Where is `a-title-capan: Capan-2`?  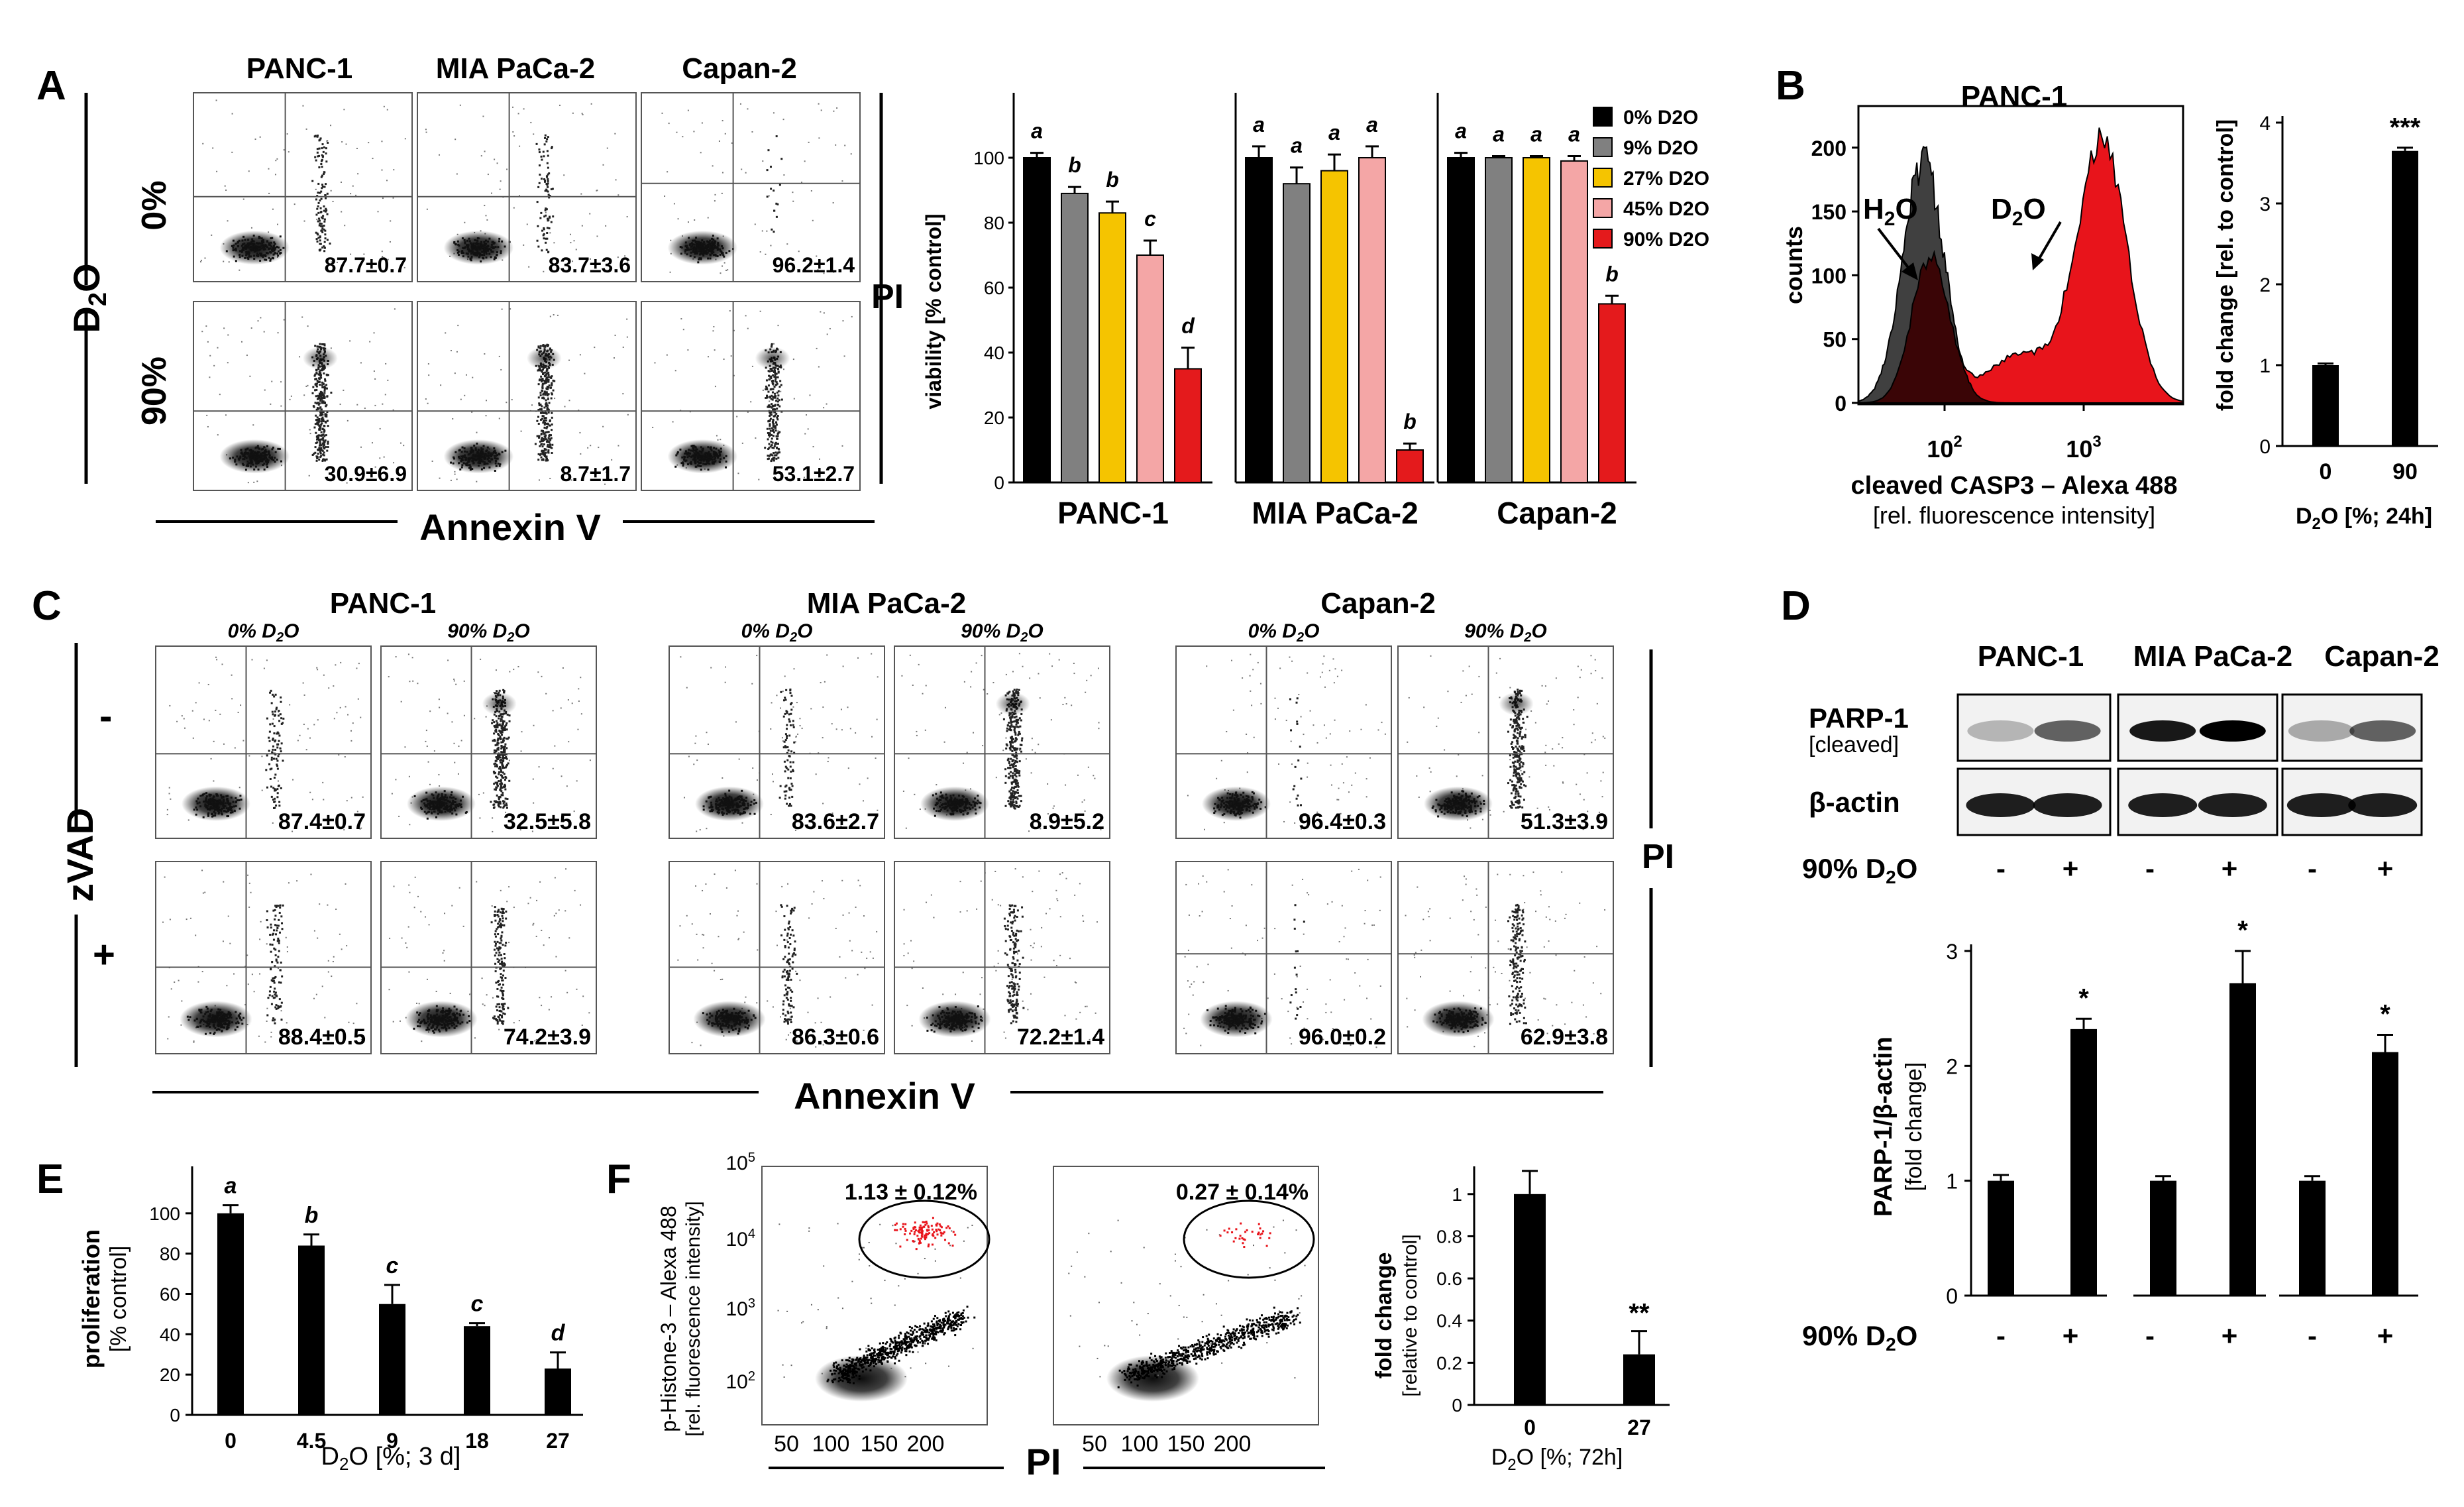 a-title-capan: Capan-2 is located at coordinates (739, 68).